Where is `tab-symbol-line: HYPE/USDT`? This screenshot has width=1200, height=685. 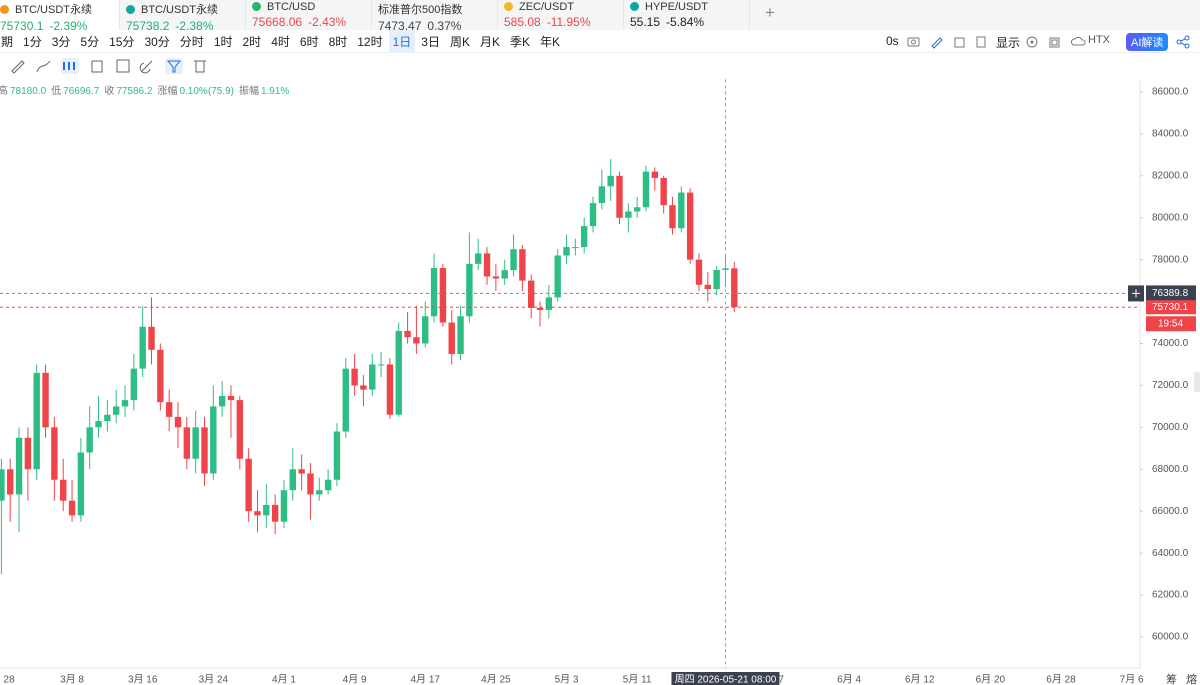
tab-symbol-line: HYPE/USDT is located at coordinates (689, 7).